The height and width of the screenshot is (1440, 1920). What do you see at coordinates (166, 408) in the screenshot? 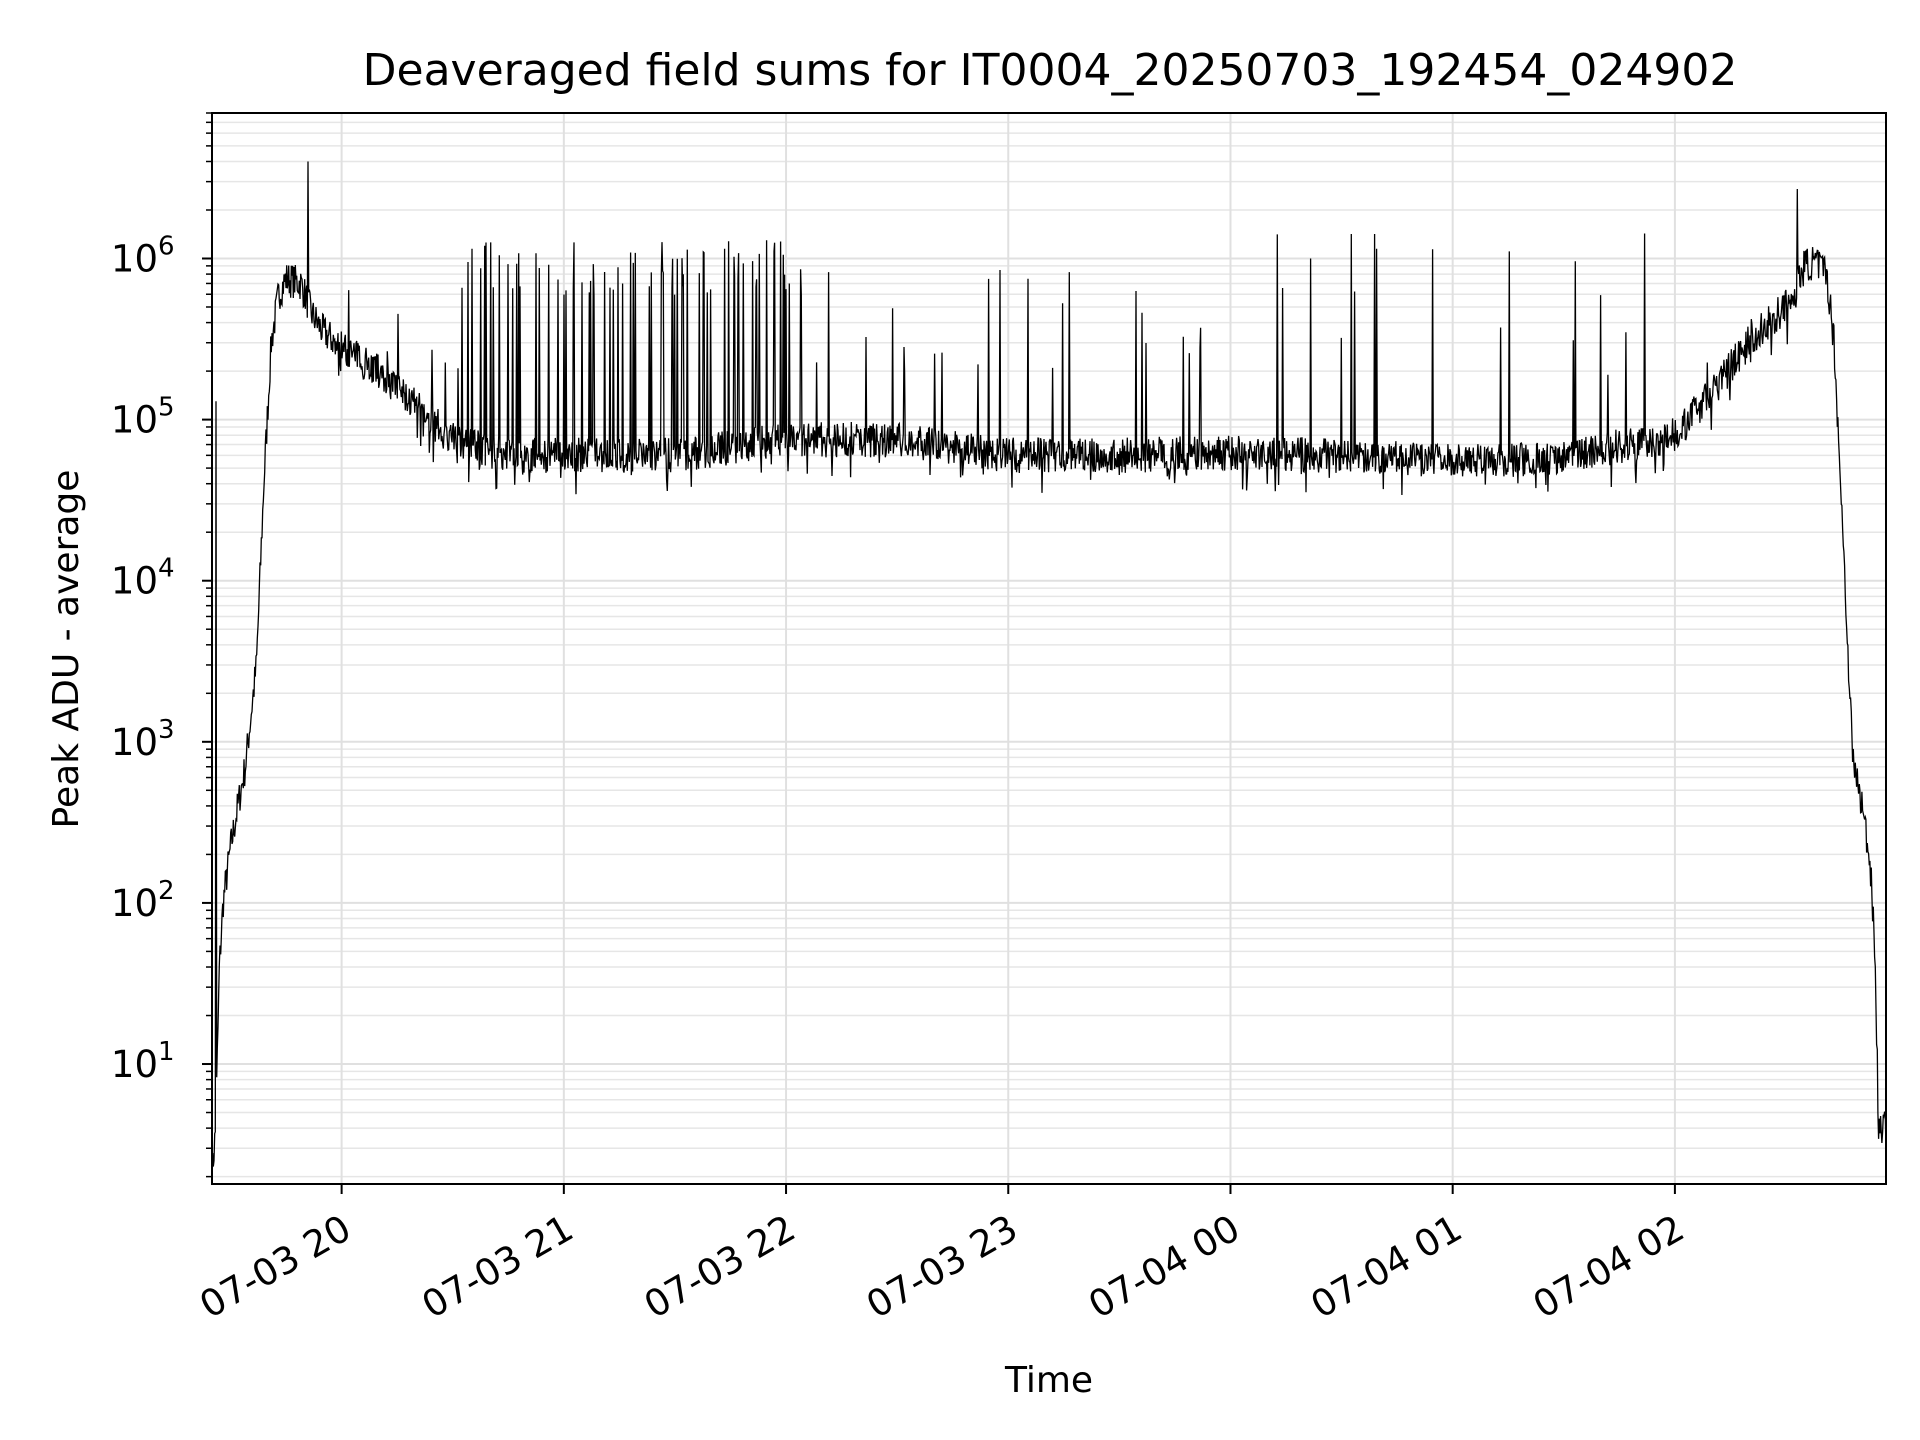
I see `y-tick-exponent: 5` at bounding box center [166, 408].